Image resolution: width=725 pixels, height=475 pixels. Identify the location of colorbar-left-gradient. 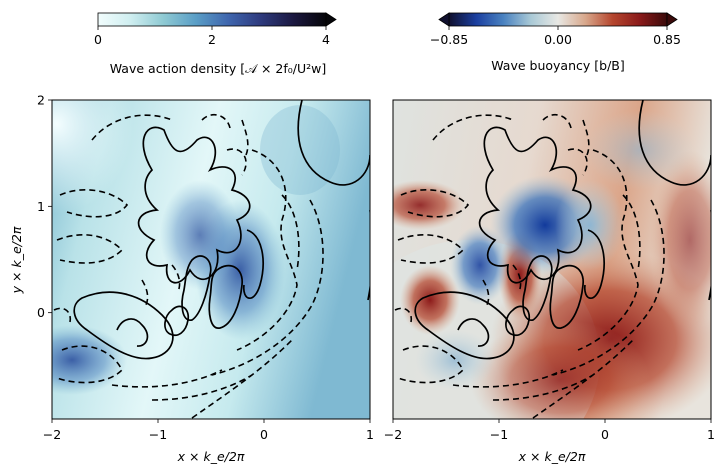
(212, 19).